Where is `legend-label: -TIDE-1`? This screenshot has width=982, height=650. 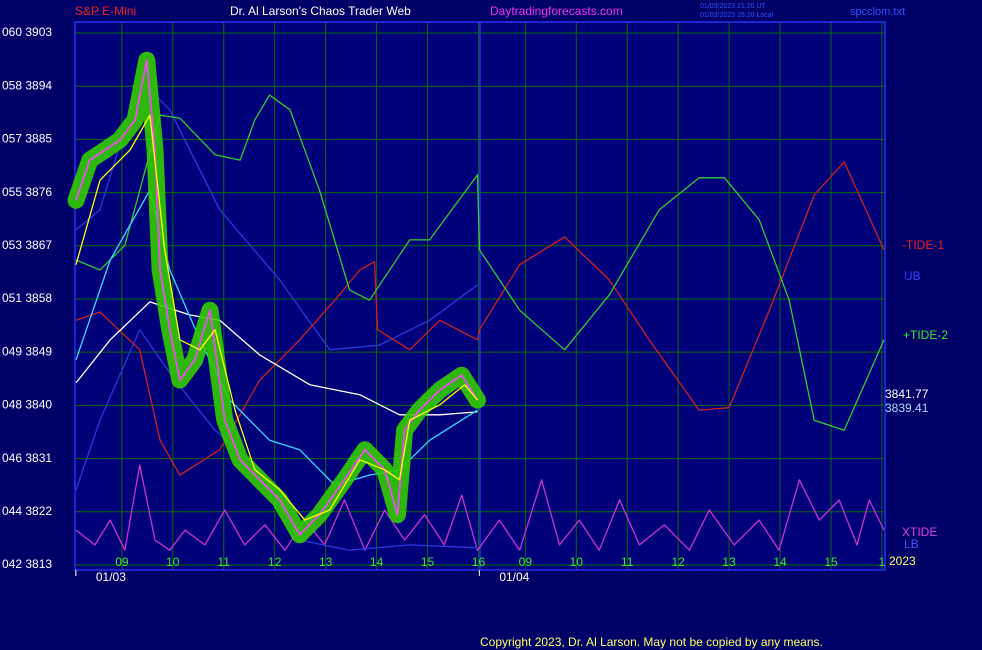
legend-label: -TIDE-1 is located at coordinates (923, 245).